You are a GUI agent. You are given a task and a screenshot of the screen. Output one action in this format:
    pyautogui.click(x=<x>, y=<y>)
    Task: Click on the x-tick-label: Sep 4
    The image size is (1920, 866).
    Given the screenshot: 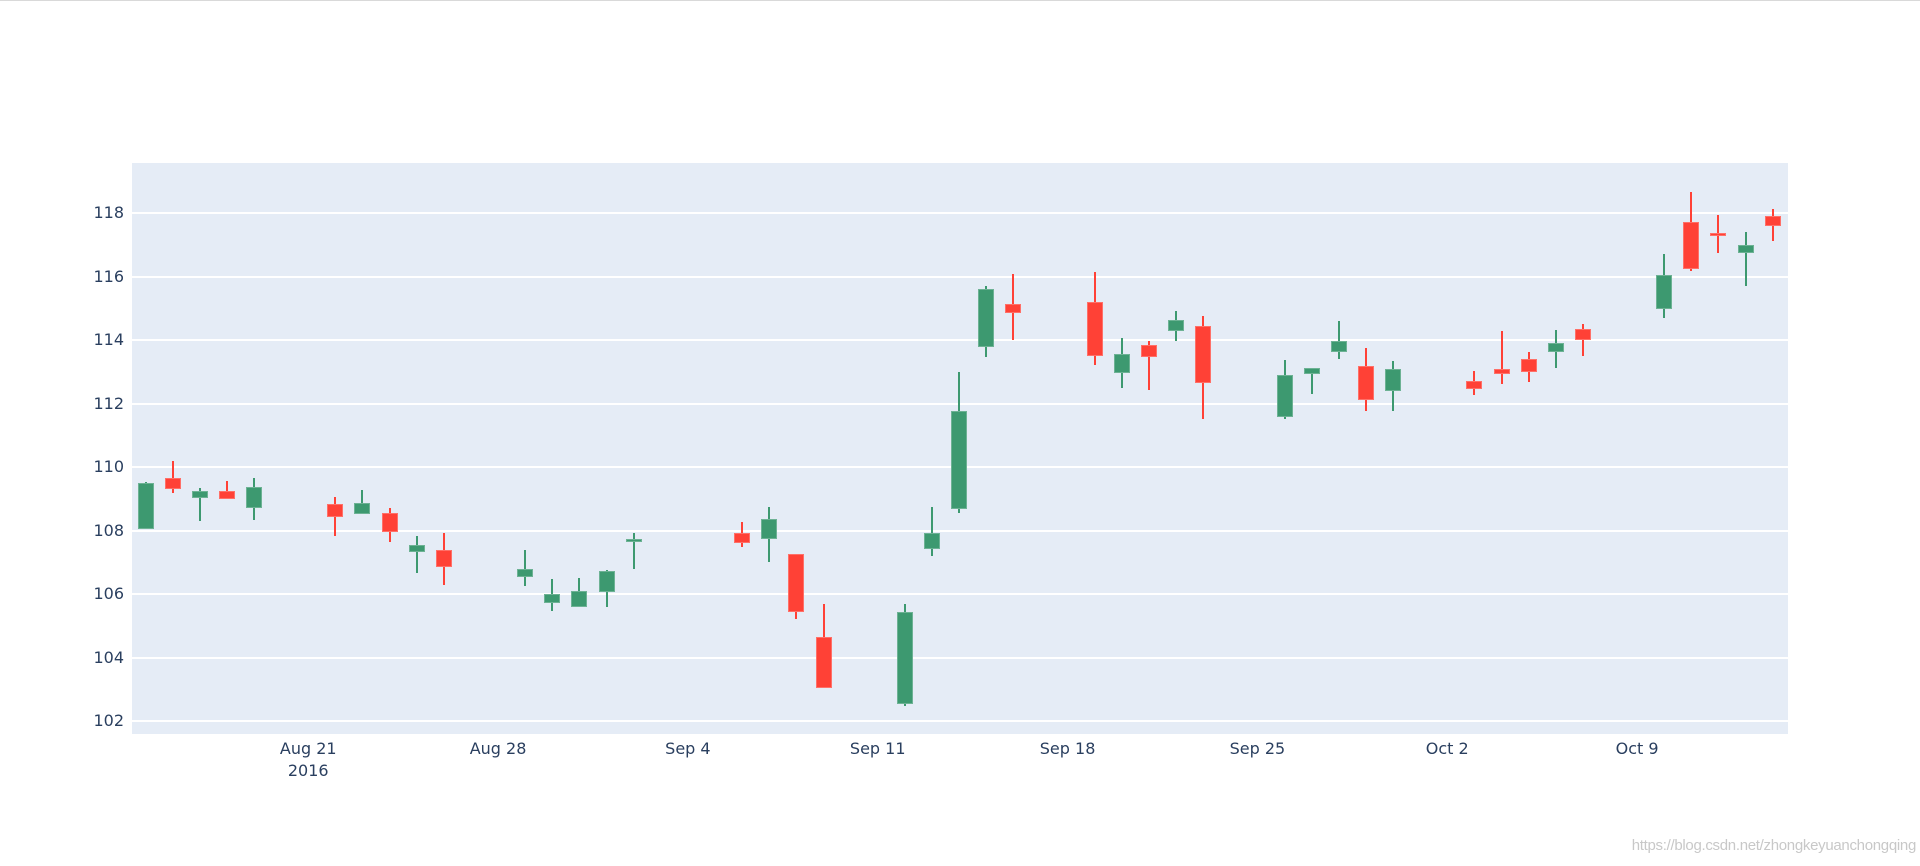 What is the action you would take?
    pyautogui.click(x=688, y=748)
    